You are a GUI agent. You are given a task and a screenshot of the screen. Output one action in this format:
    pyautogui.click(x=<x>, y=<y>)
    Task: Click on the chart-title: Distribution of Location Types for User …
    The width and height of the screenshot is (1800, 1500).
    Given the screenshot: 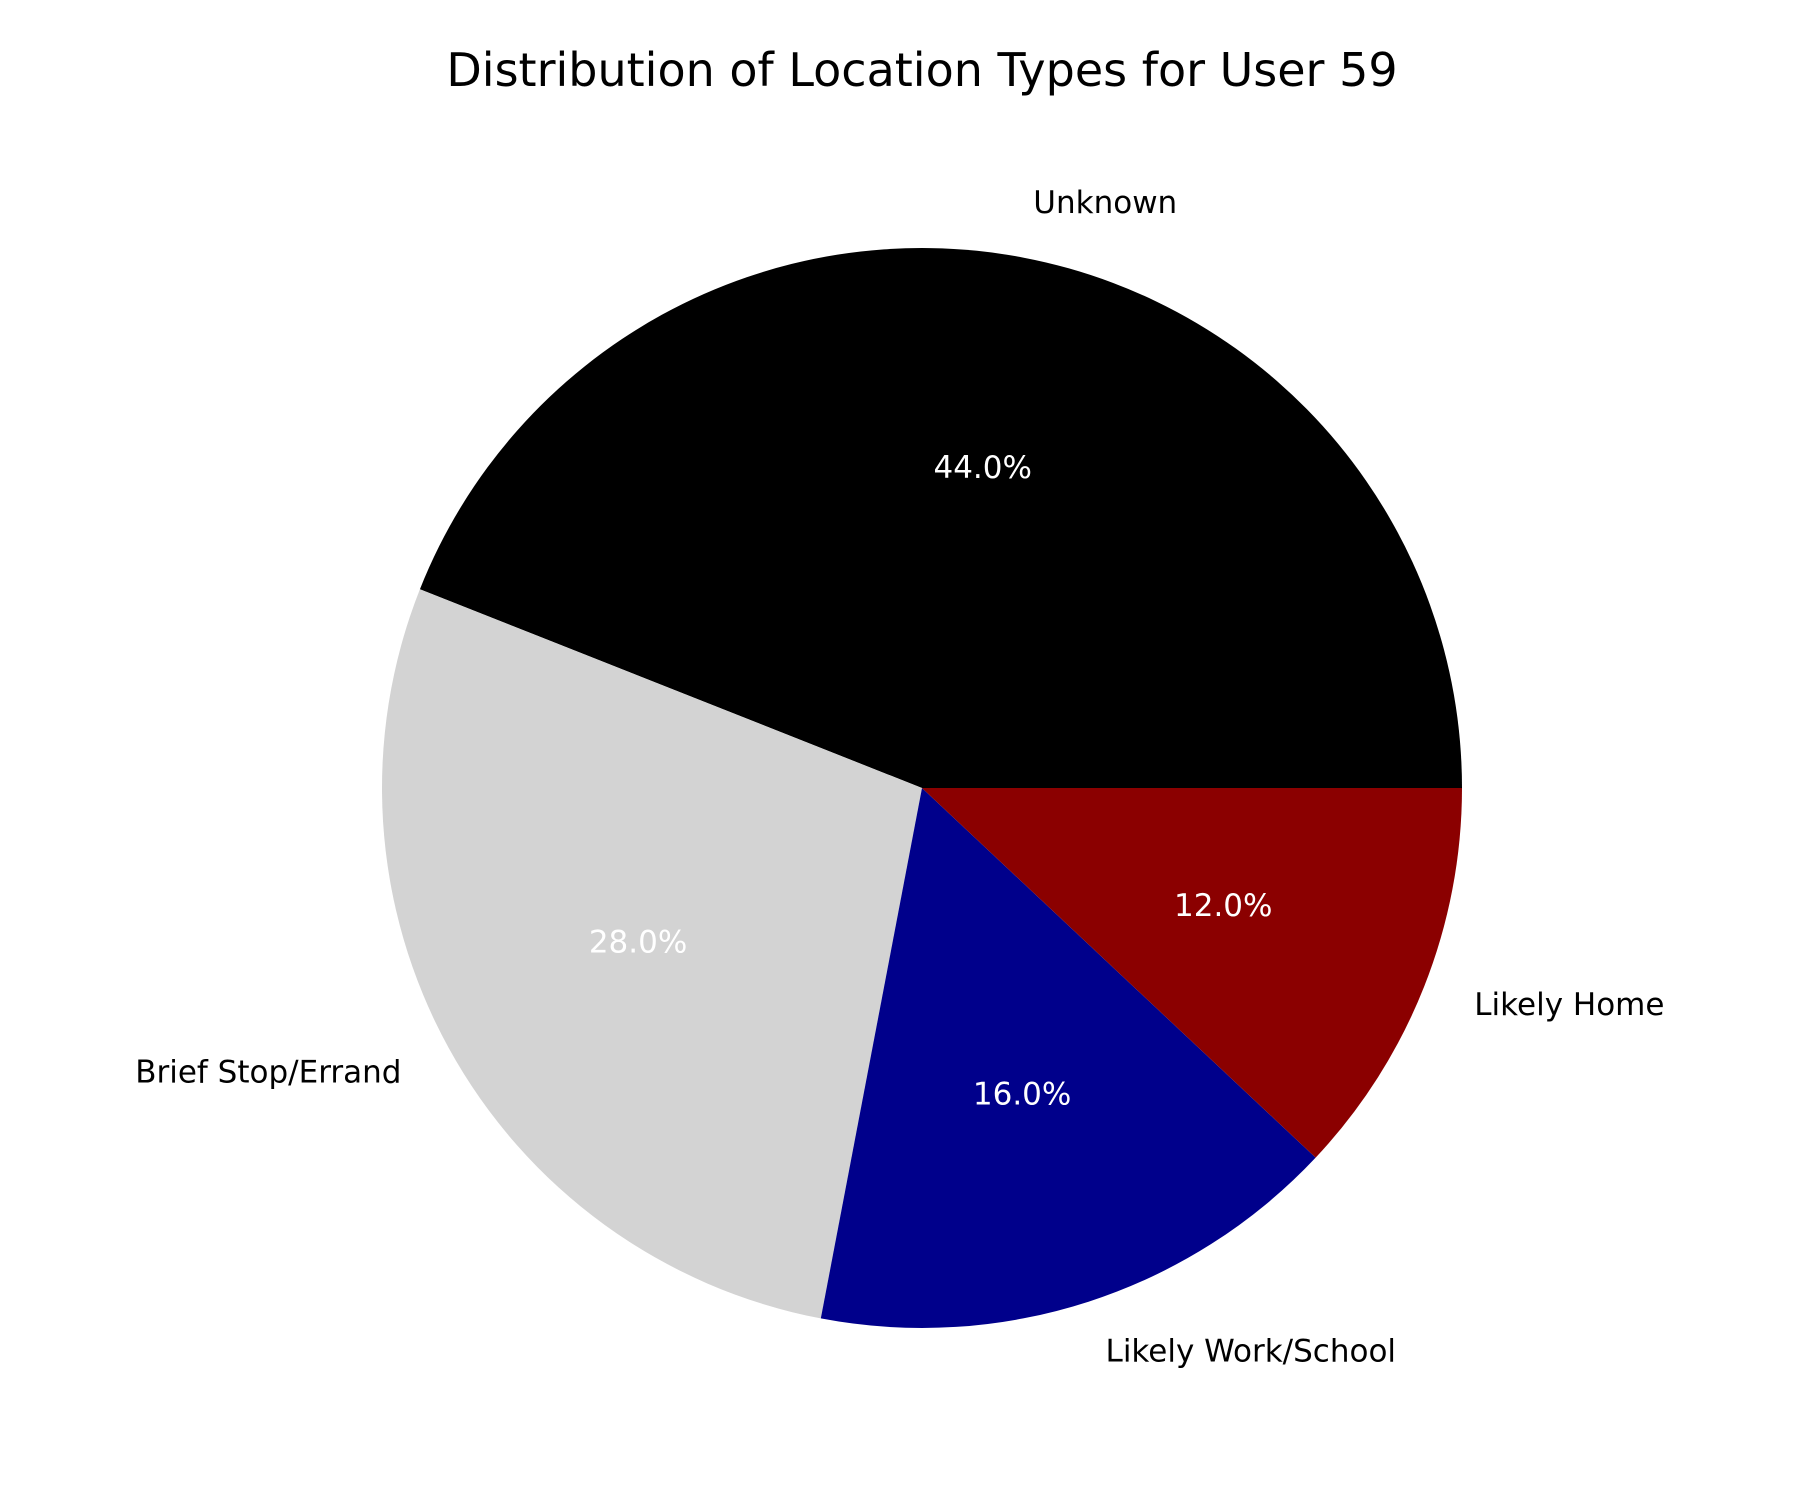 What is the action you would take?
    pyautogui.click(x=921, y=70)
    